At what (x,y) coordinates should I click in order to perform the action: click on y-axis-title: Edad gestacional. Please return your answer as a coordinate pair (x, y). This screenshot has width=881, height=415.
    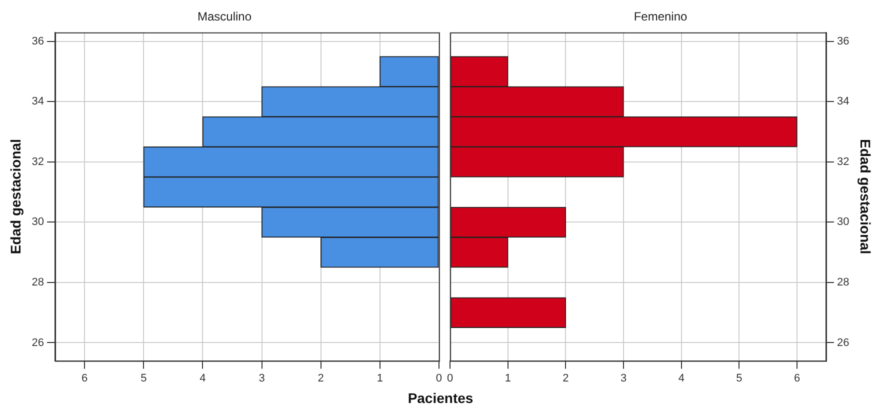
    Looking at the image, I should click on (15, 196).